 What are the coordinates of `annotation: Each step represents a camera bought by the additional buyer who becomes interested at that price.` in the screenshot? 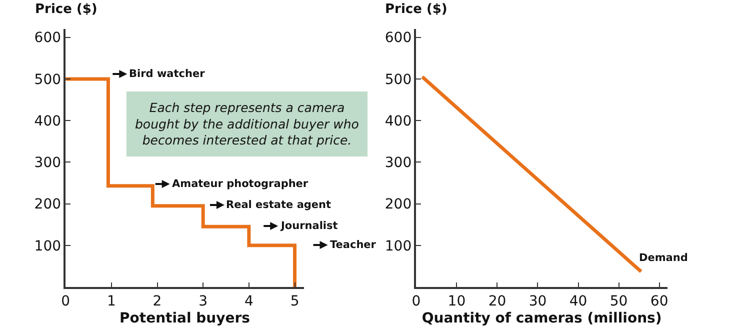 It's located at (247, 124).